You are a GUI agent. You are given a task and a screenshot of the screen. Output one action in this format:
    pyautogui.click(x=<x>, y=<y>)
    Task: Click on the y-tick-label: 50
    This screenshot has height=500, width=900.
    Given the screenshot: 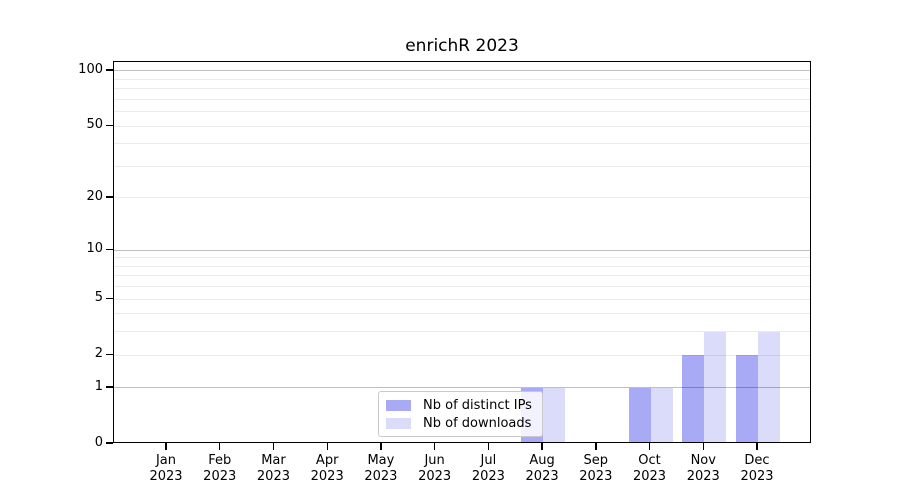 What is the action you would take?
    pyautogui.click(x=94, y=125)
    